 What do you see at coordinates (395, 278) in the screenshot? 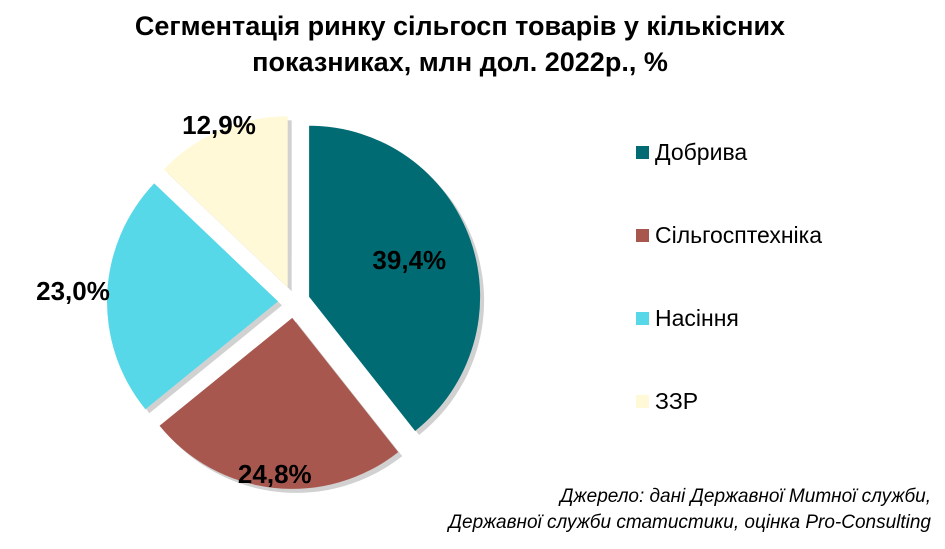
I see `pie-slice-fertilizers` at bounding box center [395, 278].